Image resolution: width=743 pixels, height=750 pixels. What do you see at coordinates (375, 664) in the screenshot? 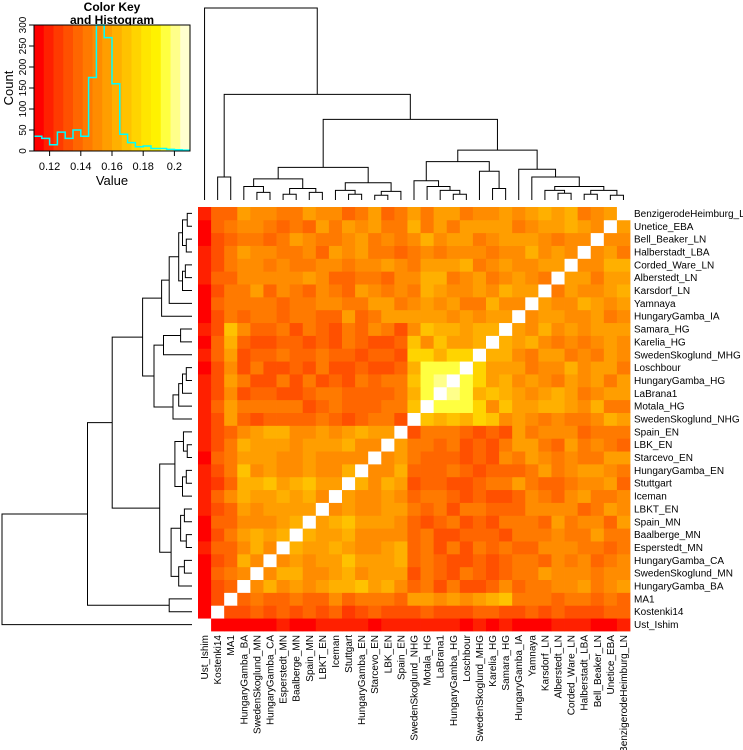
I see `column-label: Starcevo_EN` at bounding box center [375, 664].